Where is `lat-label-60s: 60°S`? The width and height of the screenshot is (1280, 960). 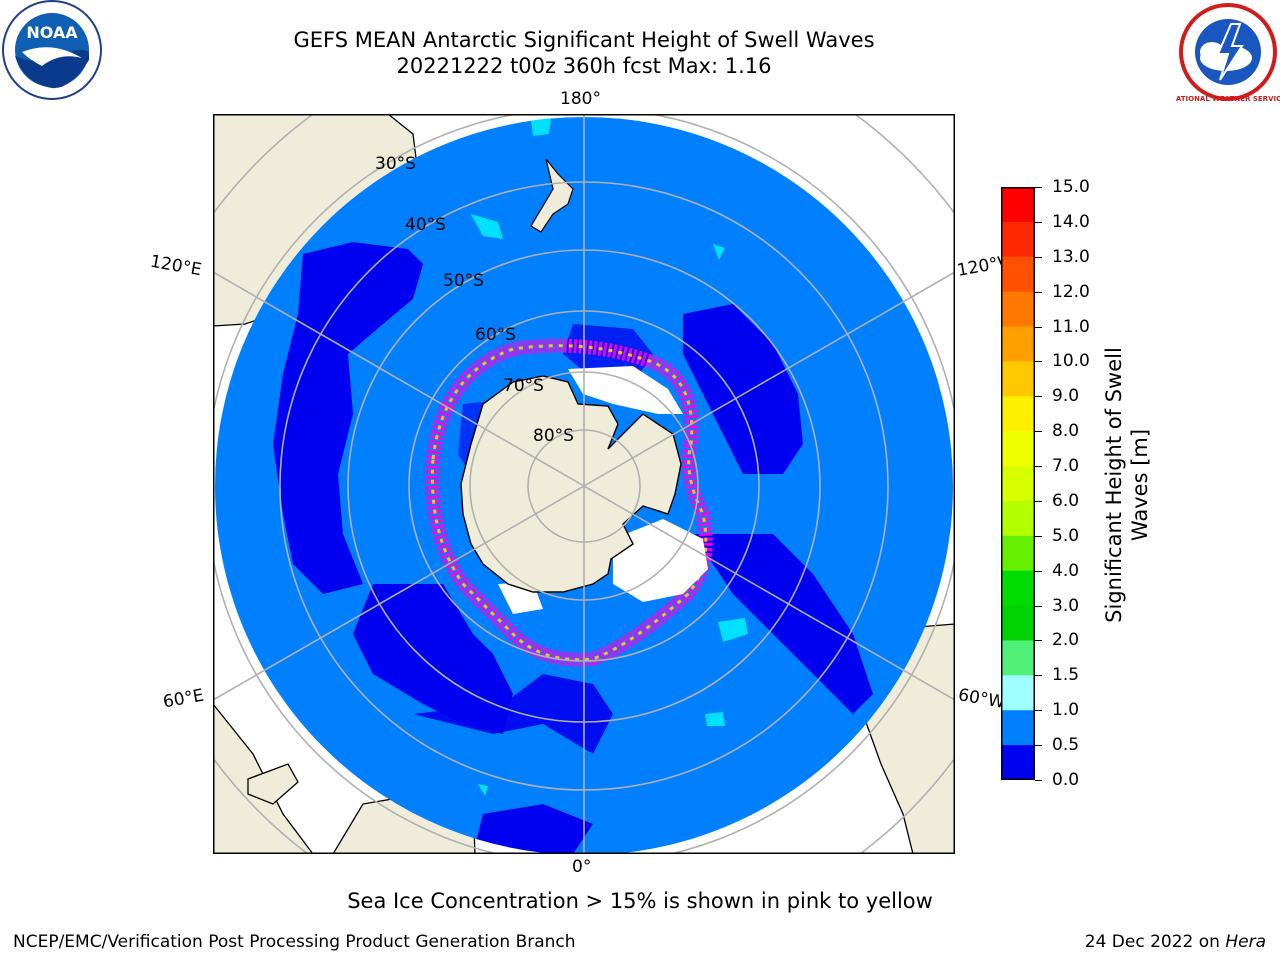 lat-label-60s: 60°S is located at coordinates (495, 335).